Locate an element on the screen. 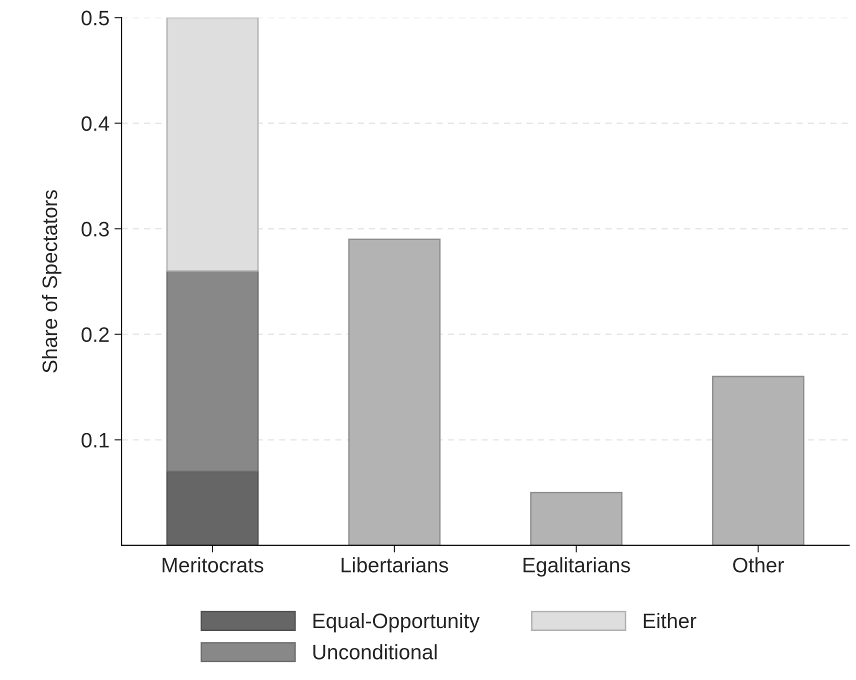 The height and width of the screenshot is (680, 856). x-tick-label: Egalitarians is located at coordinates (577, 567).